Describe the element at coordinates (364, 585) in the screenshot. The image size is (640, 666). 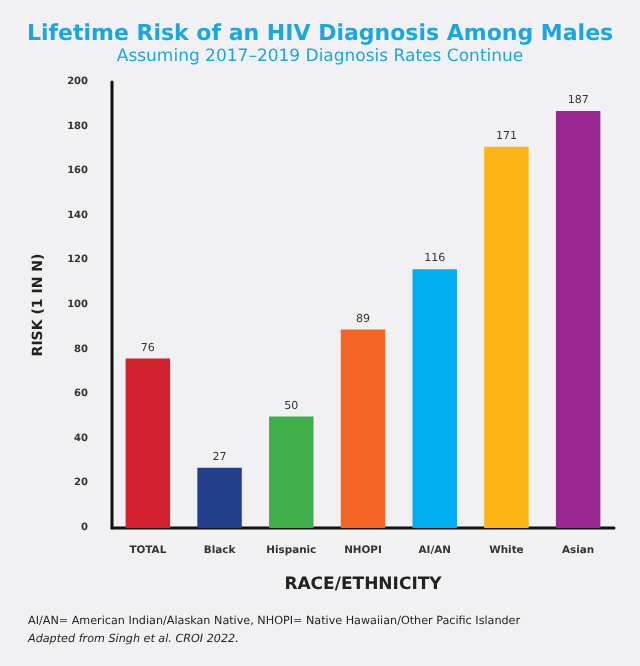
I see `x-axis-title: RACE/ETHNICITY` at that location.